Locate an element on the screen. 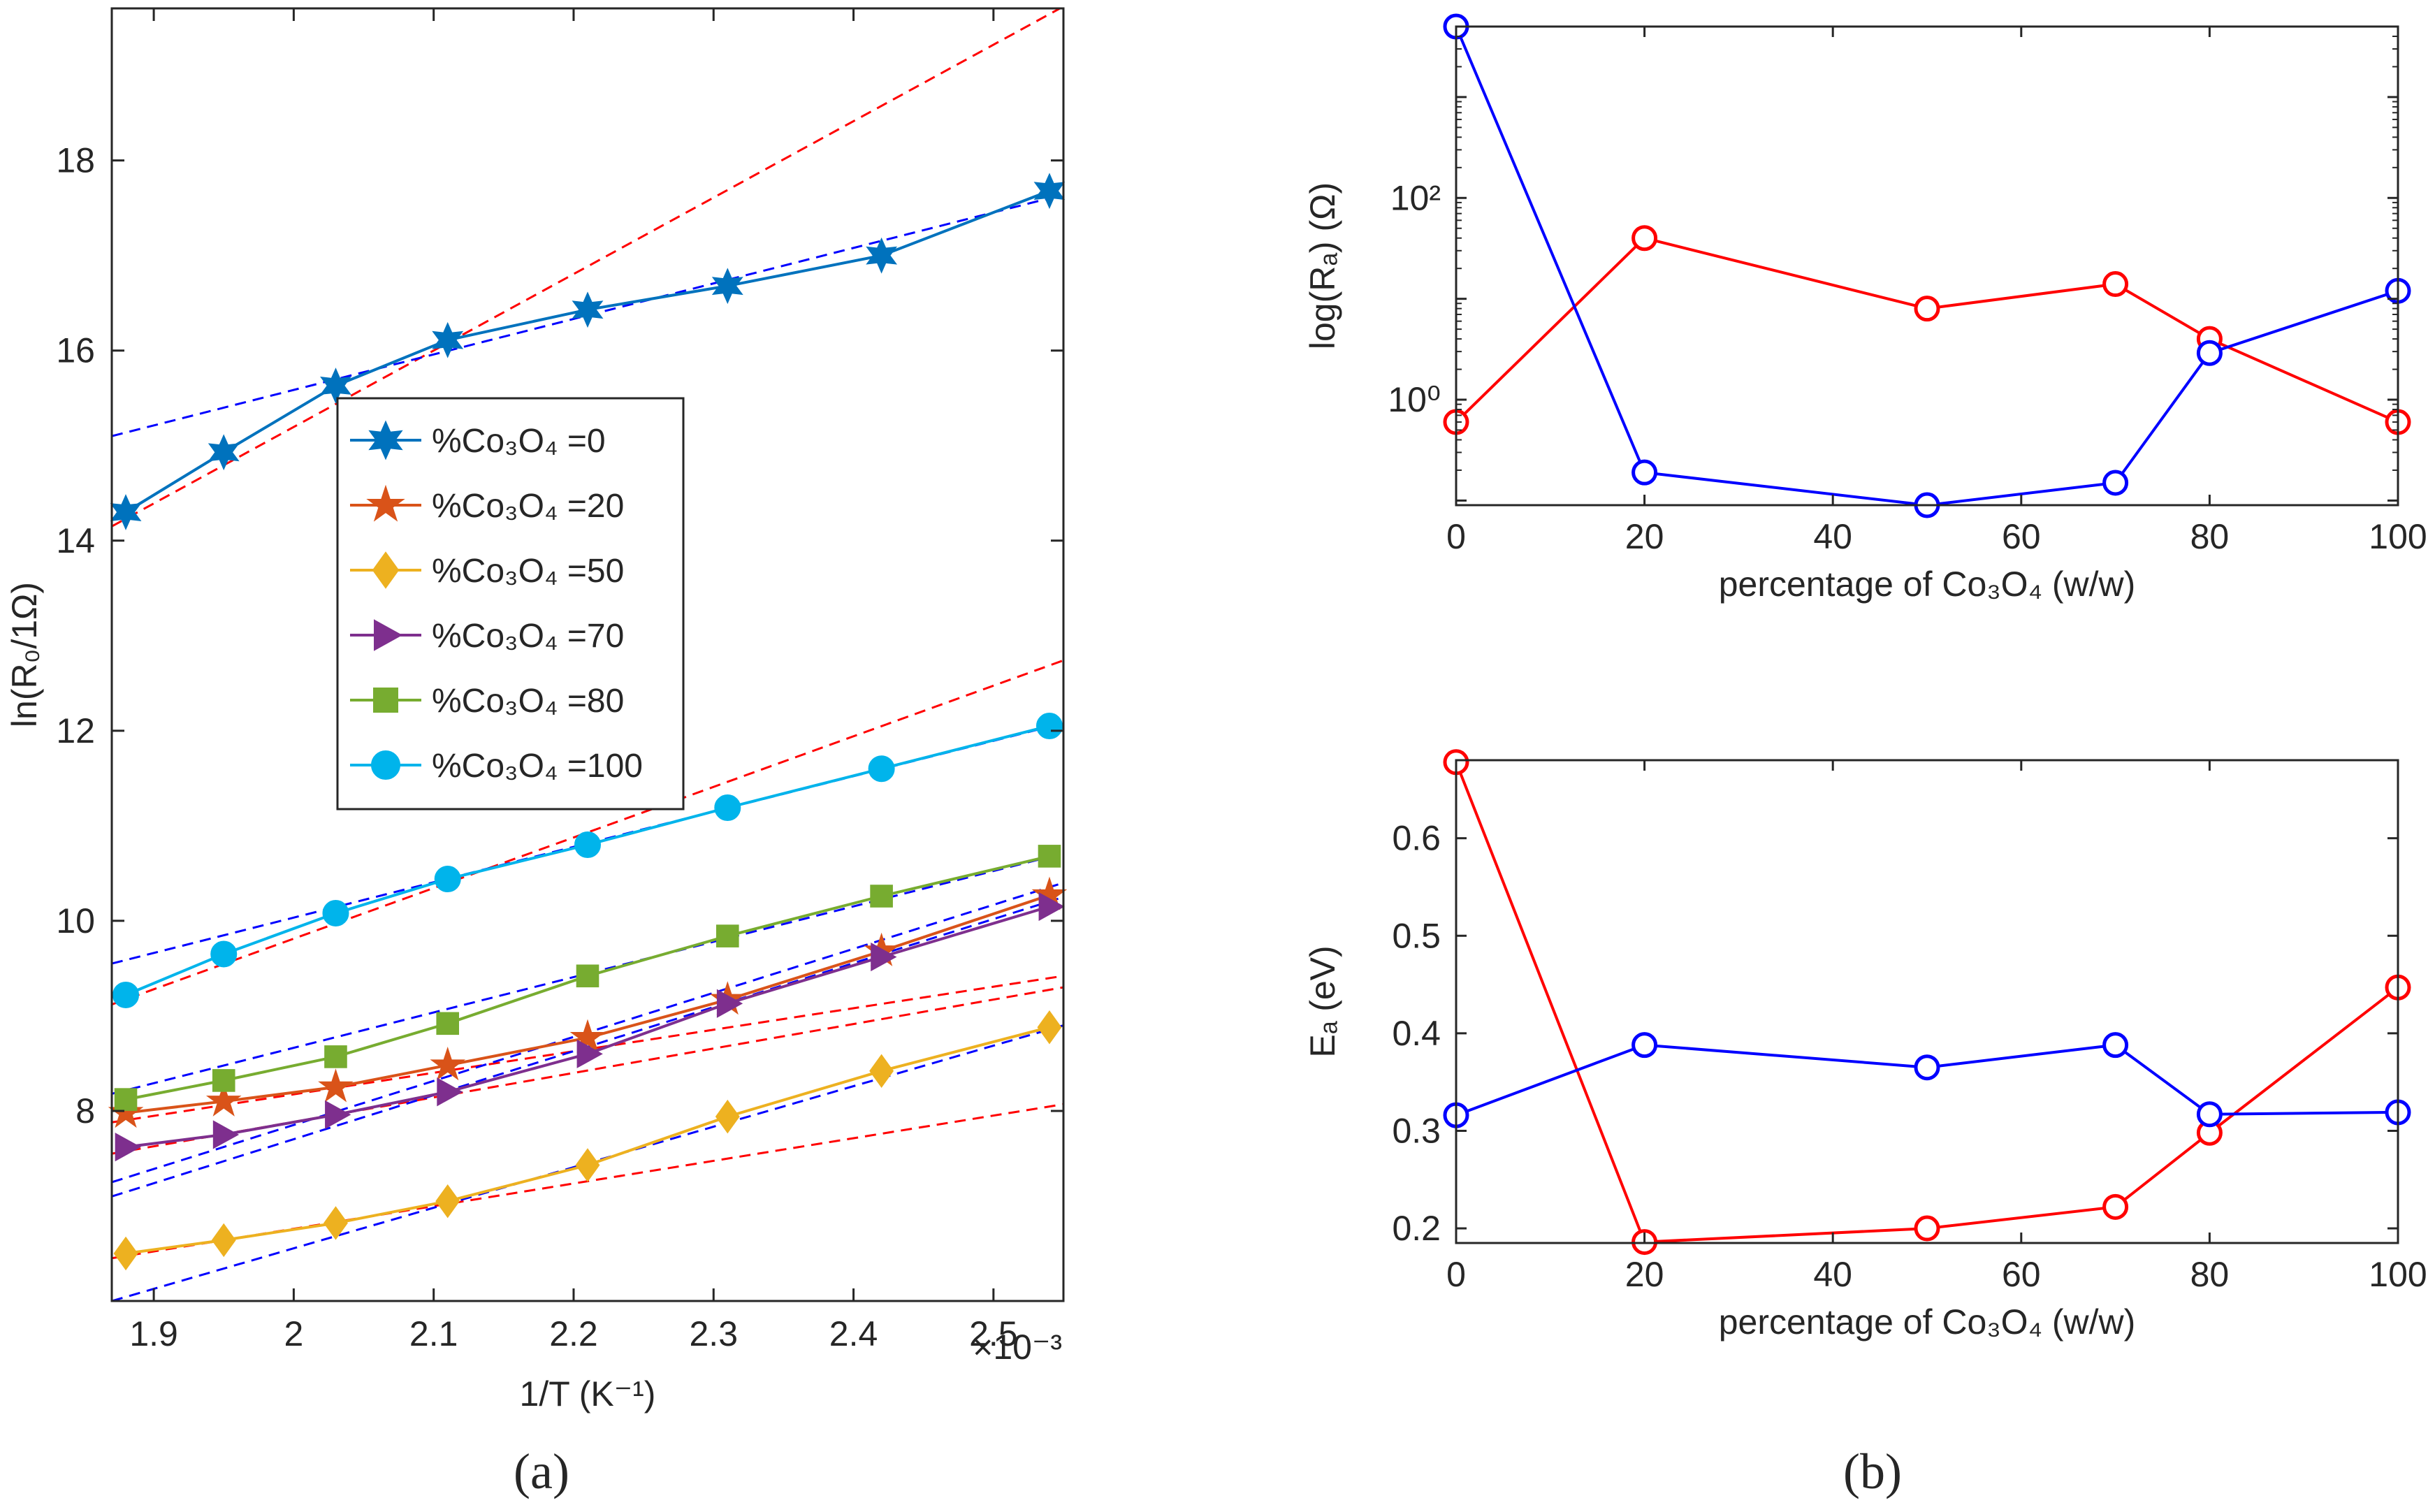 The width and height of the screenshot is (2435, 1512). y-tick-label: 0.4 is located at coordinates (1417, 1033).